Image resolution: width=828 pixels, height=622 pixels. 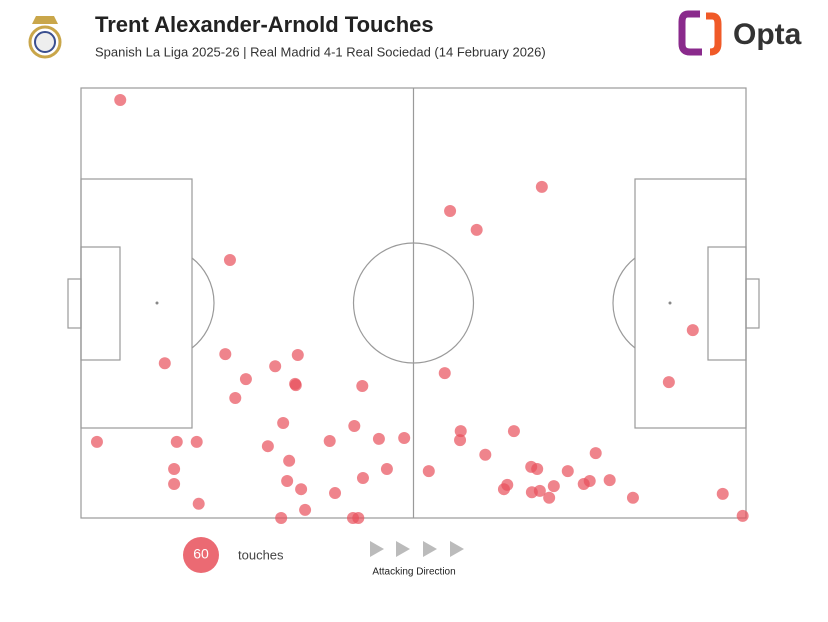 What do you see at coordinates (413, 572) in the screenshot?
I see `direction-label: Attacking Direction` at bounding box center [413, 572].